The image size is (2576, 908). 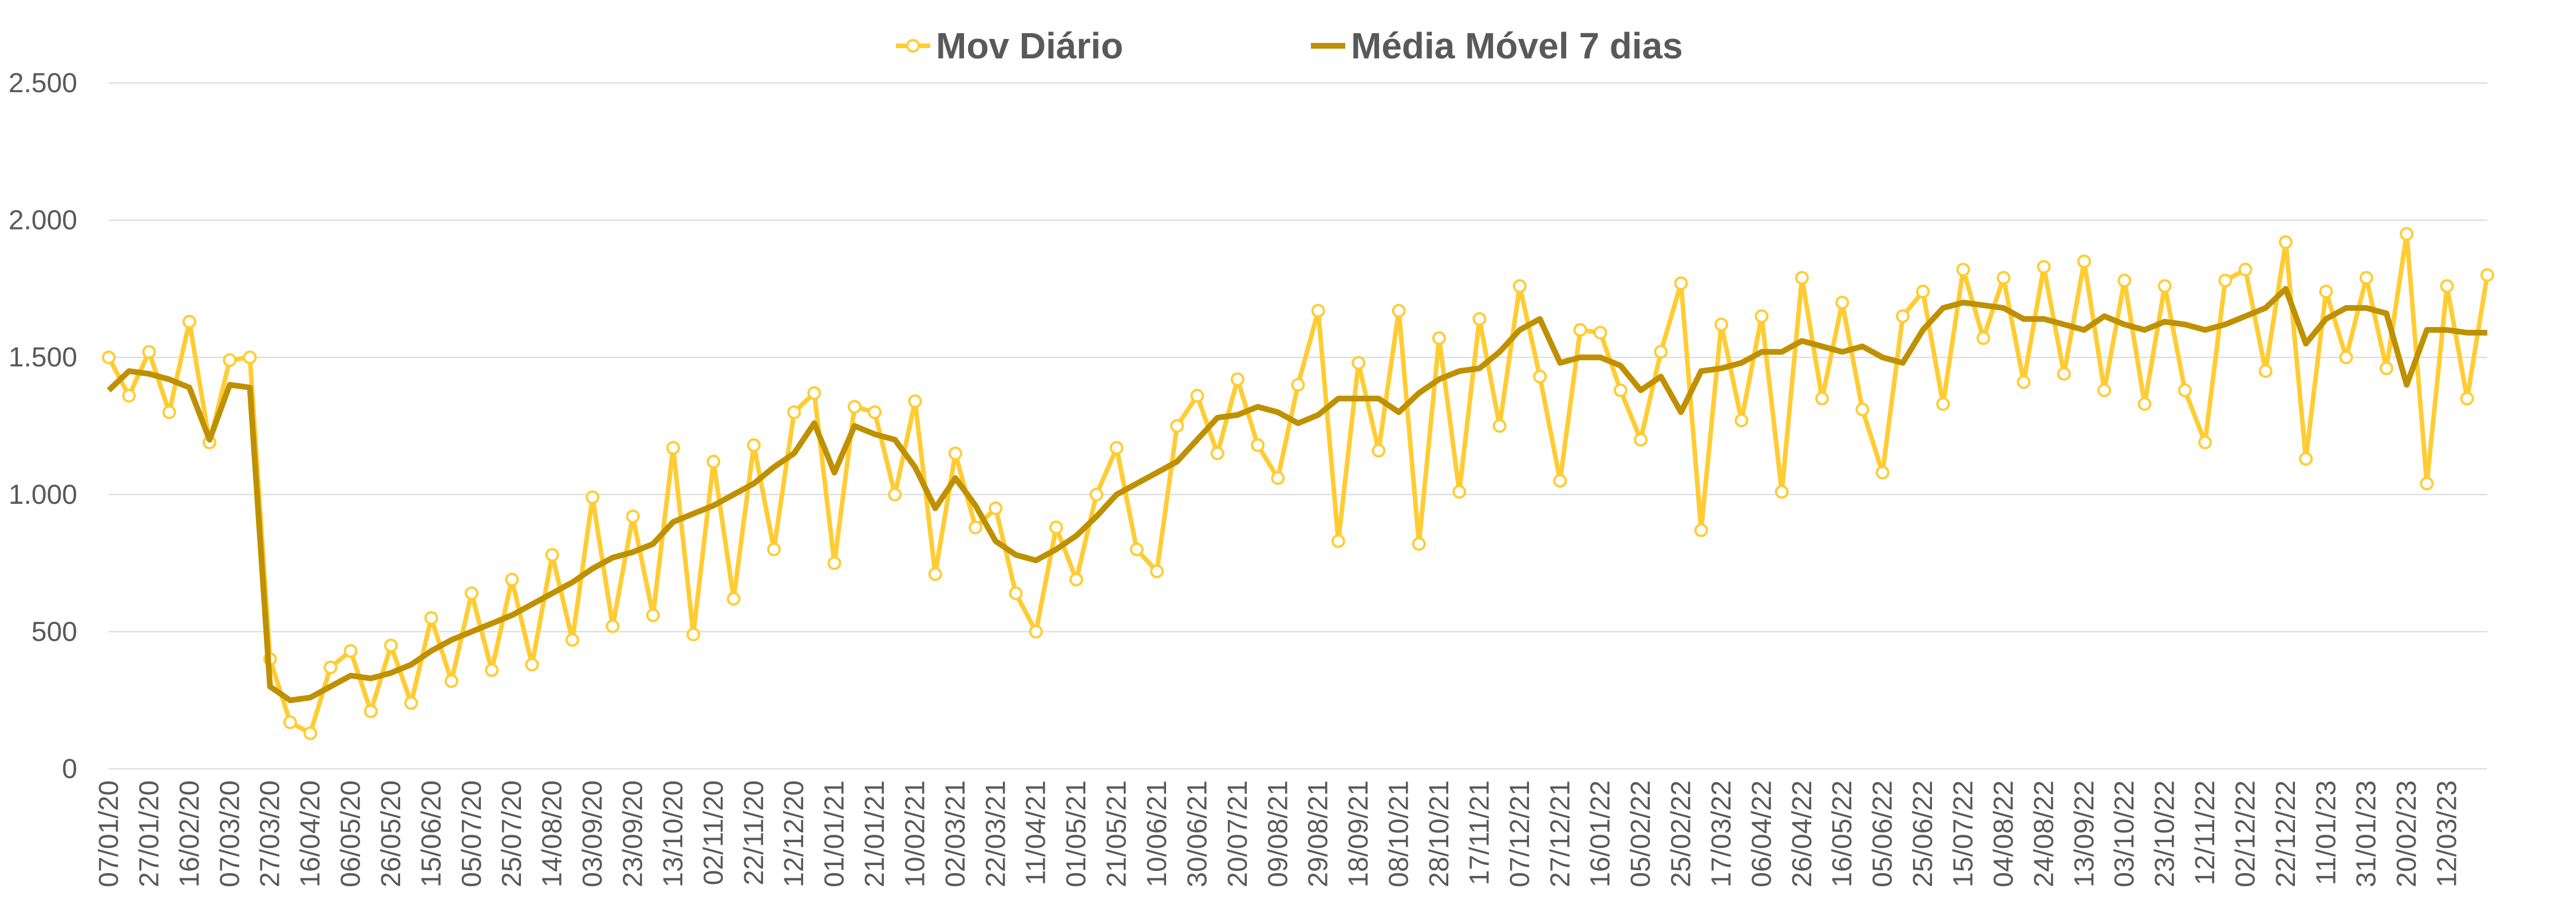 I want to click on x-tick-label: 02/11/20, so click(x=713, y=832).